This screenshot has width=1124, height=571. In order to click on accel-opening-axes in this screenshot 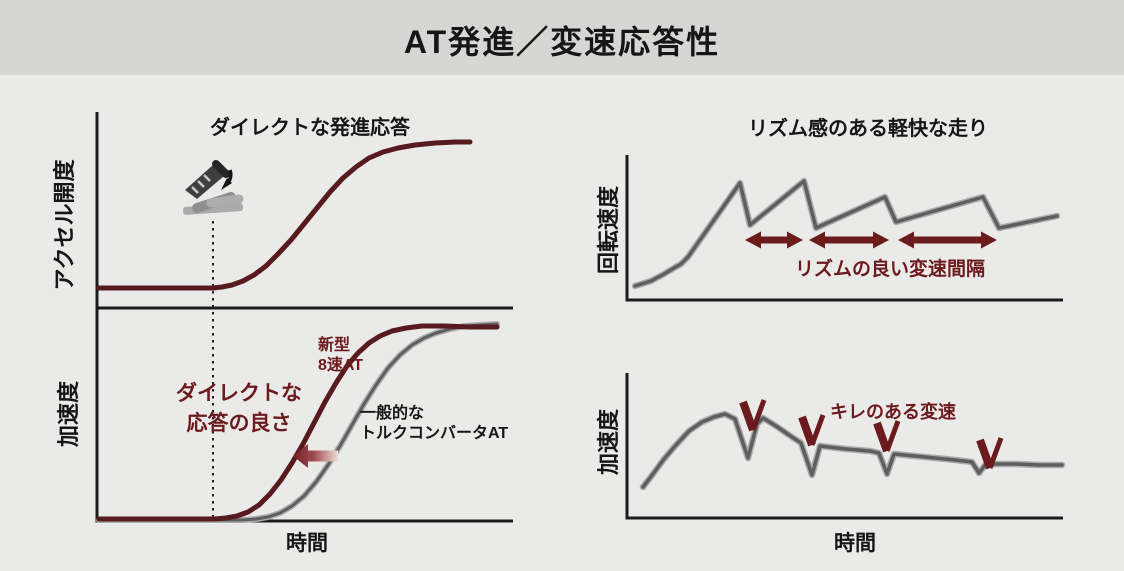, I will do `click(304, 211)`.